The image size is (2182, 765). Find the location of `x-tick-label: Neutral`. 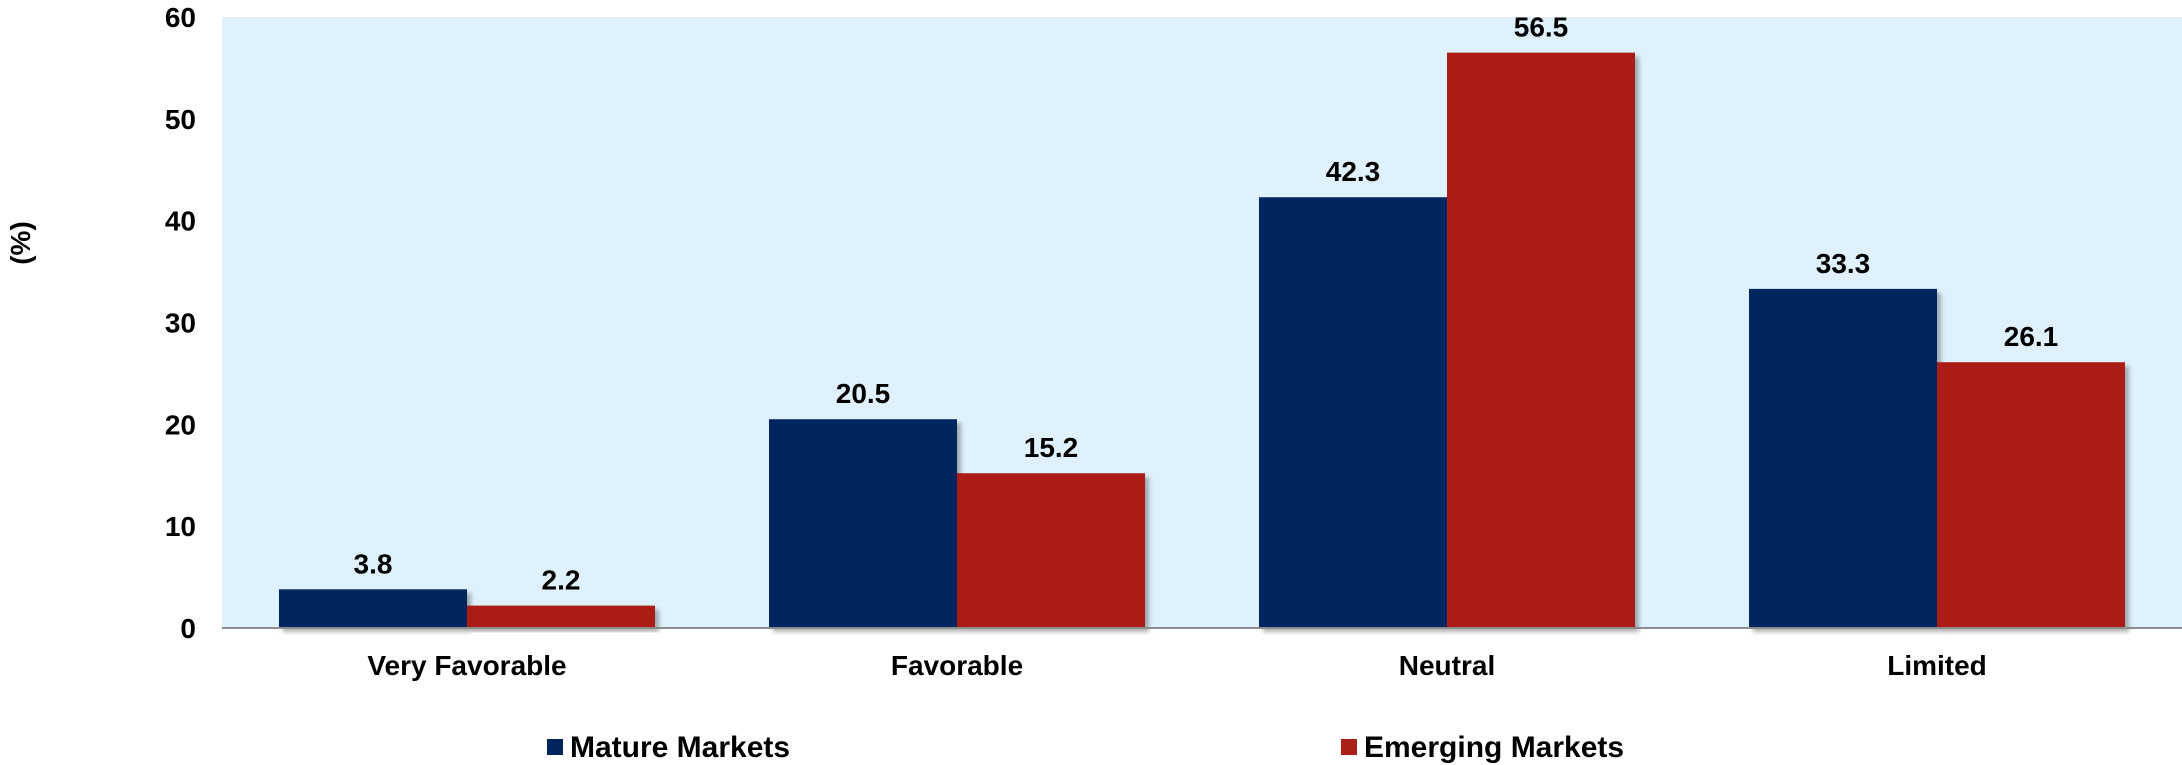

x-tick-label: Neutral is located at coordinates (1447, 665).